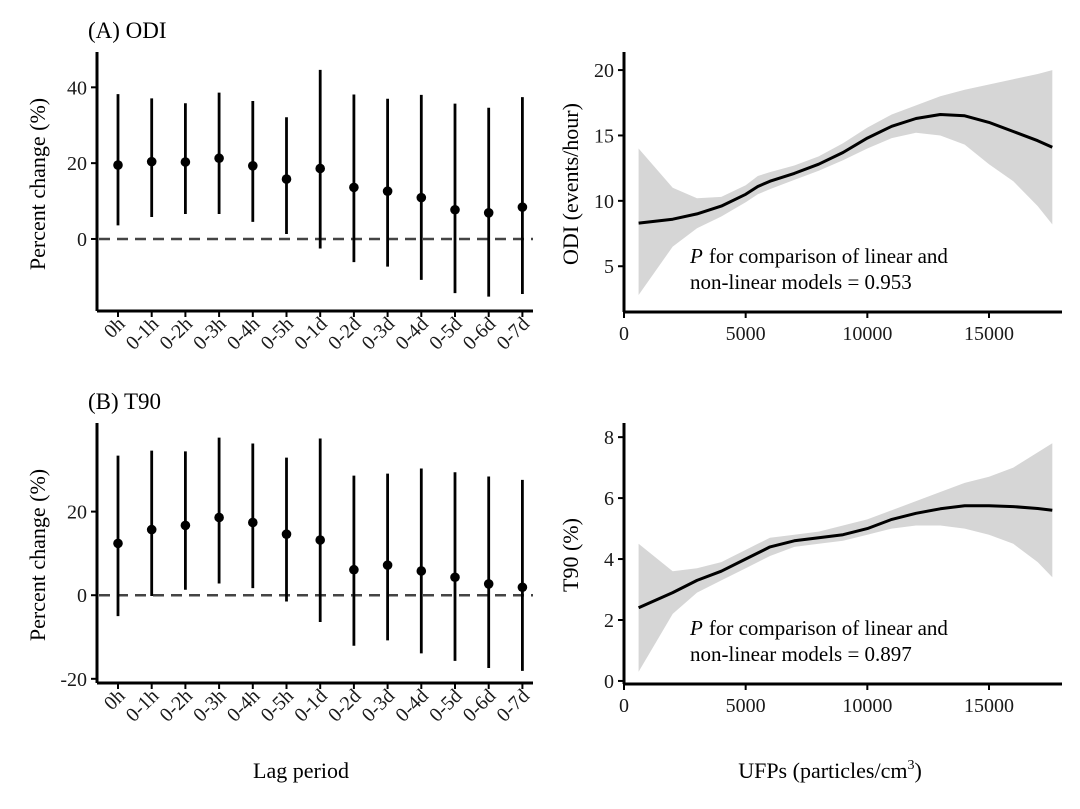 This screenshot has width=1080, height=809. Describe the element at coordinates (301, 770) in the screenshot. I see `x-axis-title-lag-period: Lag period` at that location.